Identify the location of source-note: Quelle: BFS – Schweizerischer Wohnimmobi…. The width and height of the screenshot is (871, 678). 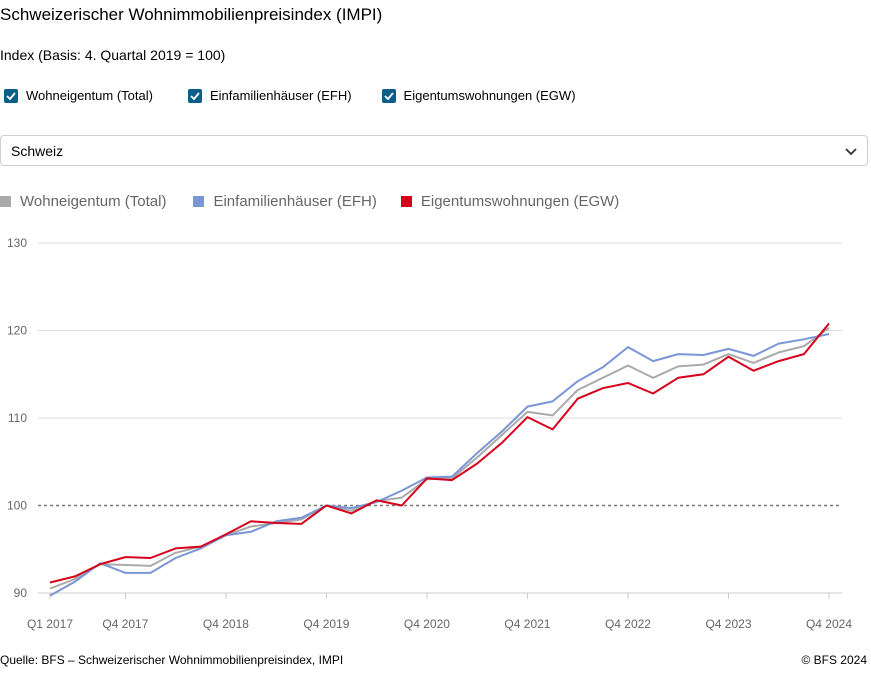
(172, 660).